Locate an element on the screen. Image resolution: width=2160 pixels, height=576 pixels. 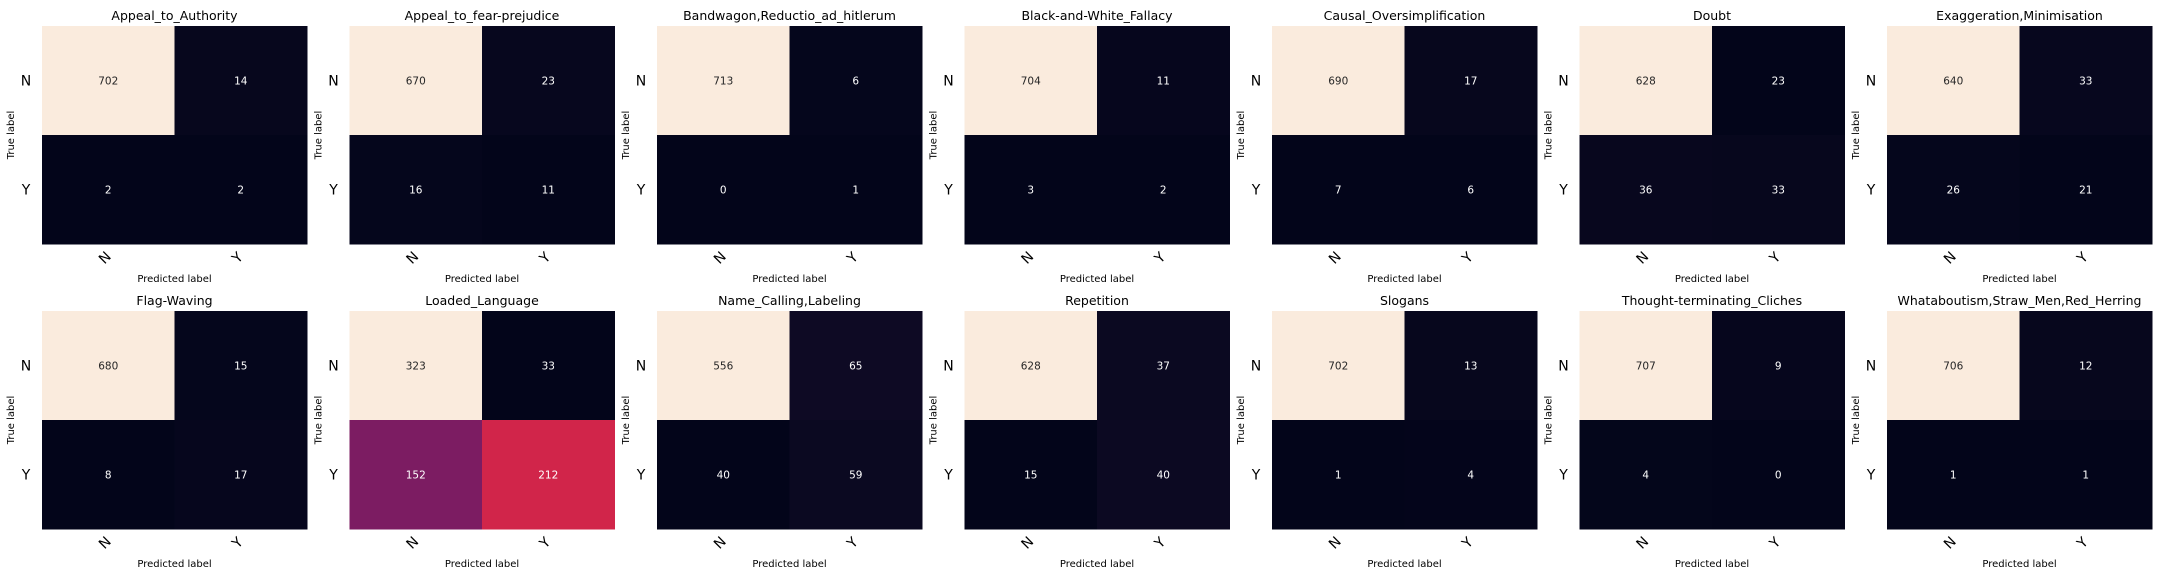
cell-value-label: 152 is located at coordinates (416, 476).